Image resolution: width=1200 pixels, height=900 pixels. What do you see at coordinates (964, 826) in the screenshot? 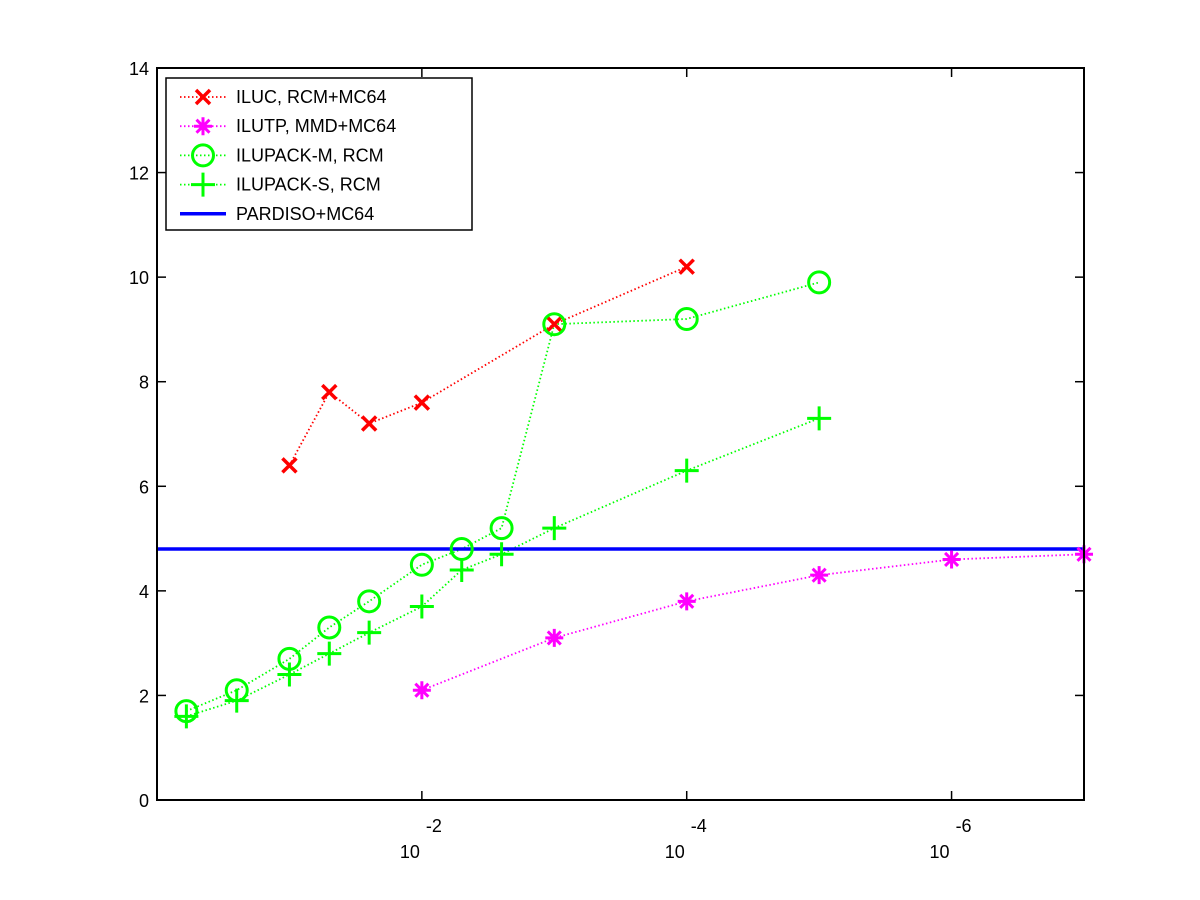
I see `x-tick-label-exponent: -6` at bounding box center [964, 826].